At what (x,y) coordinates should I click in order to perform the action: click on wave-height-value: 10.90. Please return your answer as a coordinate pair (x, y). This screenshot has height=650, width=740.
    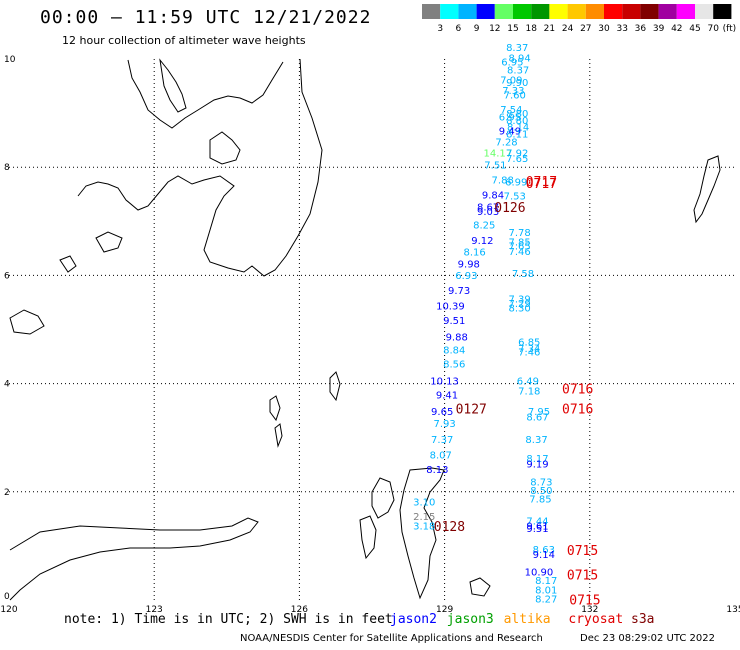
    Looking at the image, I should click on (539, 573).